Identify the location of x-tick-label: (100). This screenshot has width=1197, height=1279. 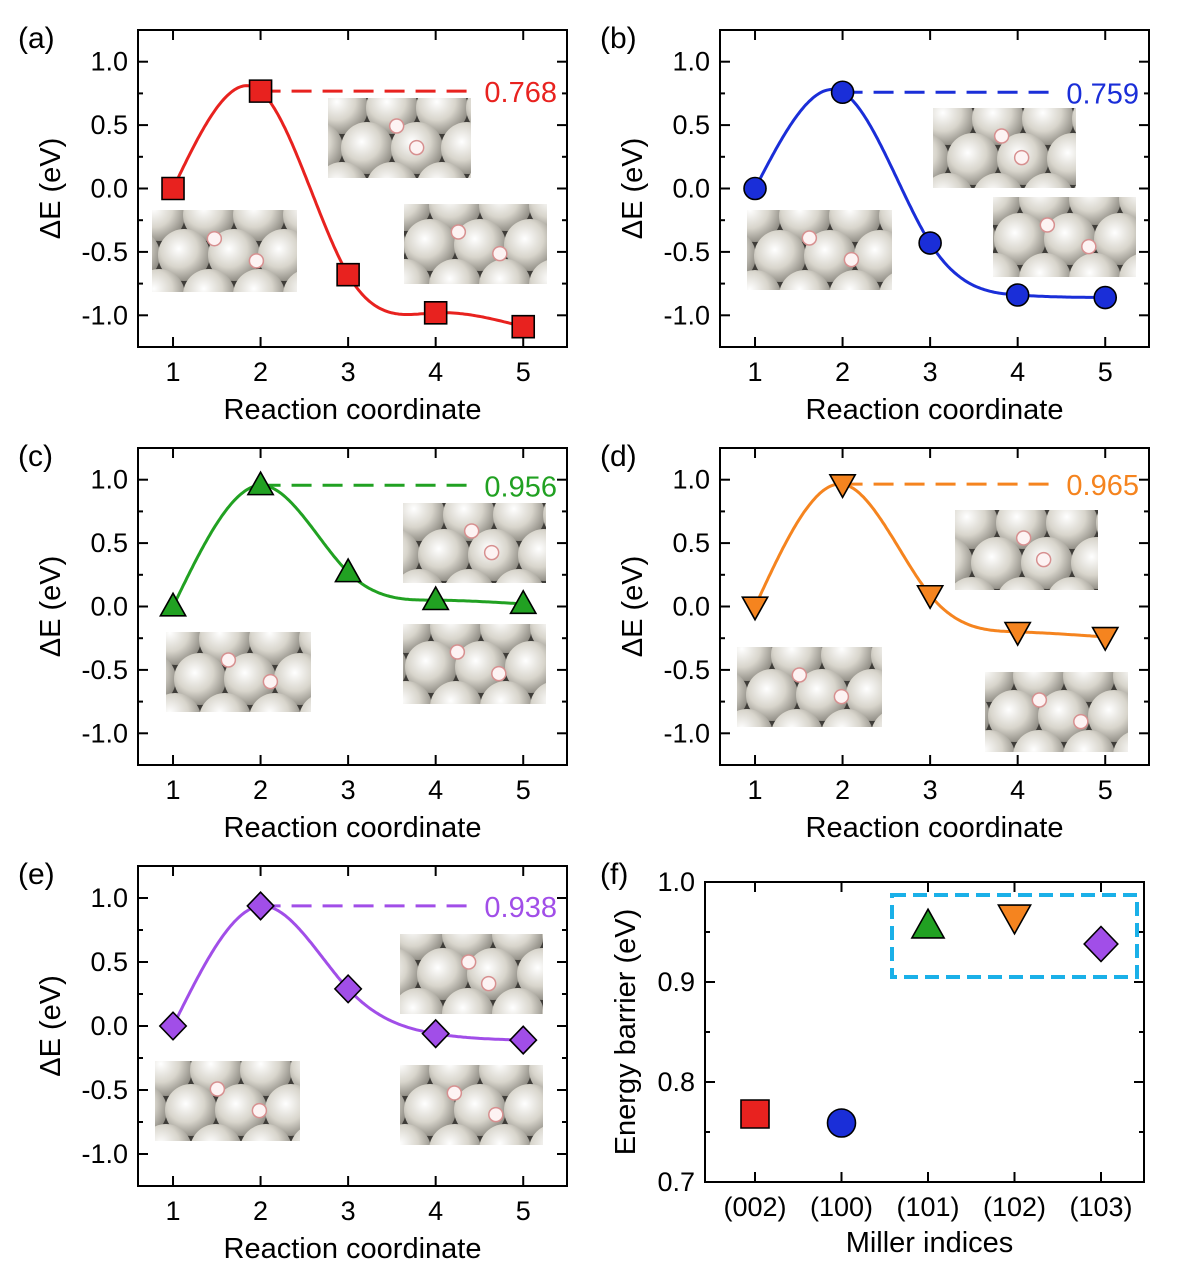
(841, 1207).